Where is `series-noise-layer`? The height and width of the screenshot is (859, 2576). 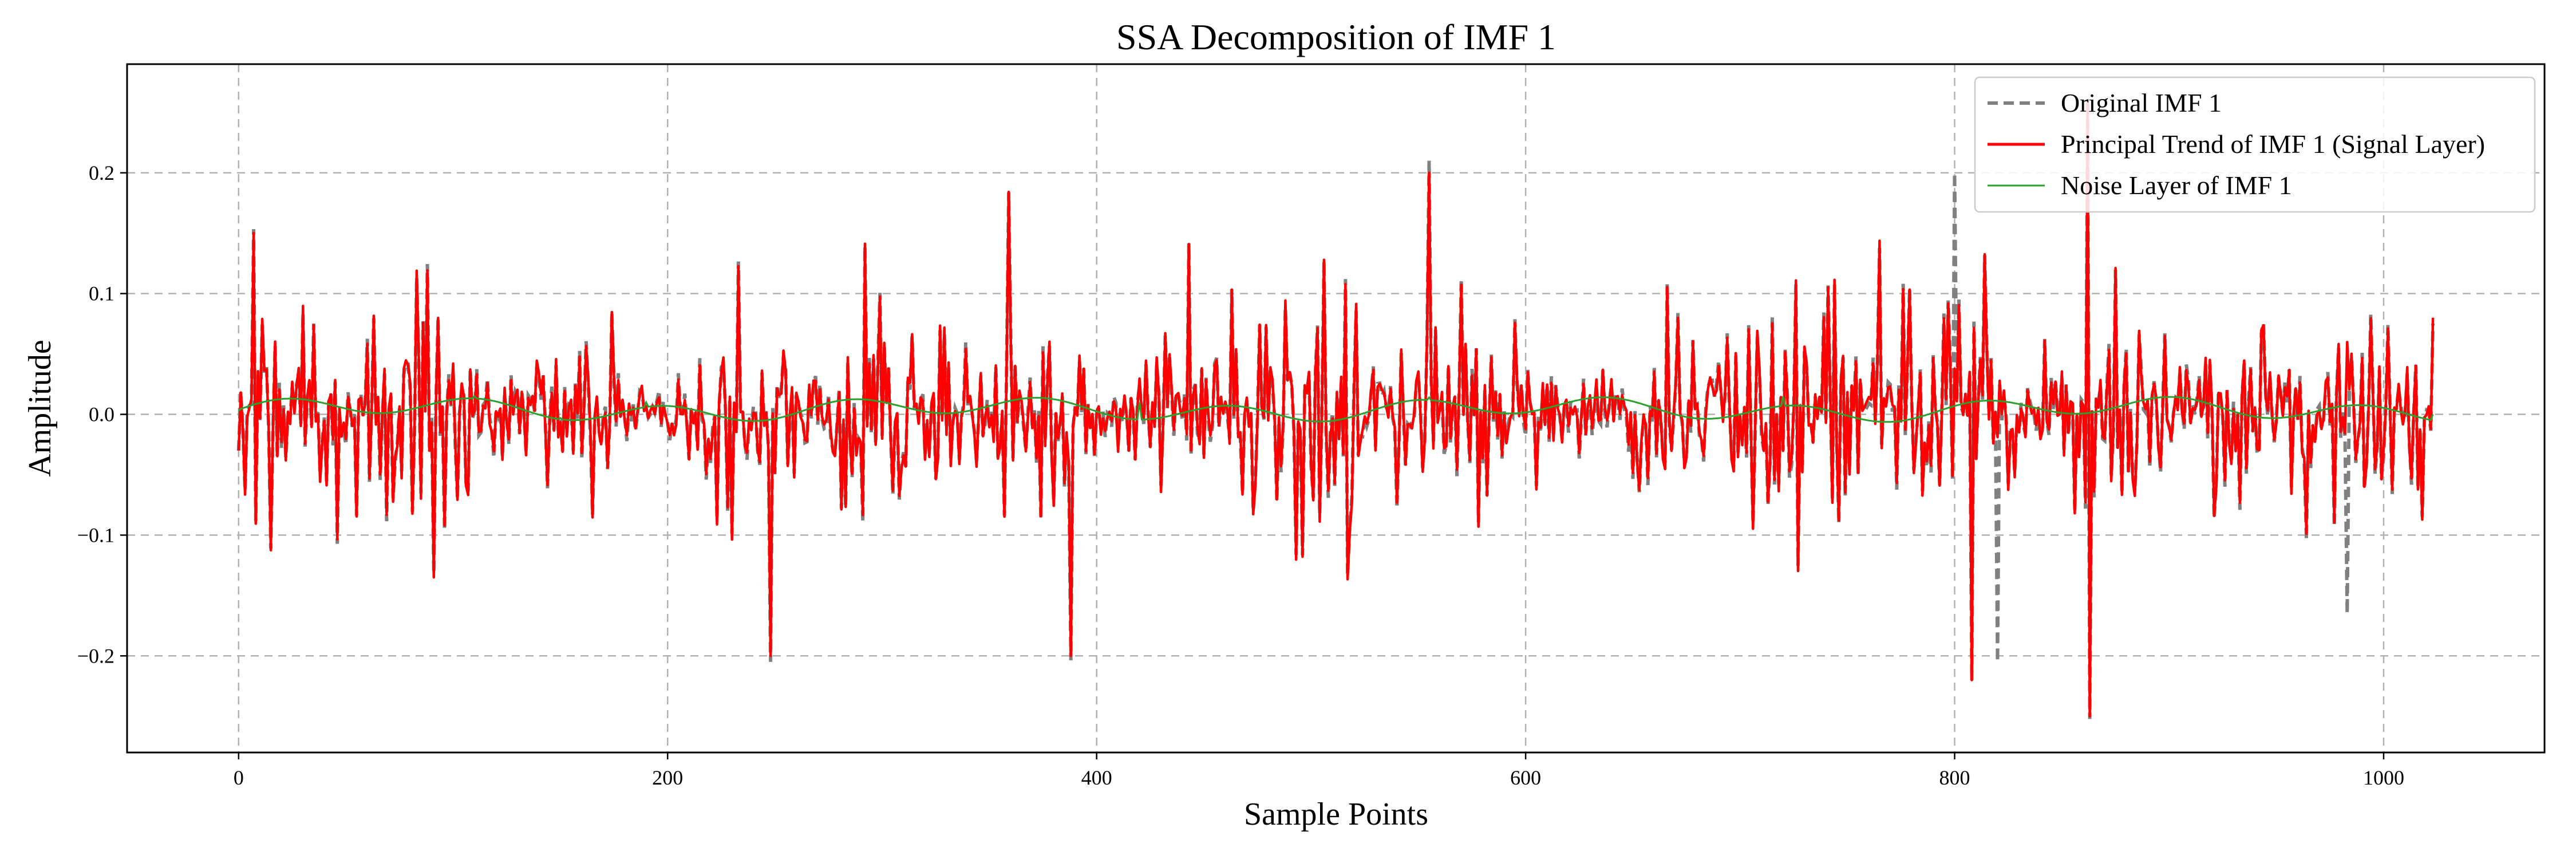 series-noise-layer is located at coordinates (1336, 409).